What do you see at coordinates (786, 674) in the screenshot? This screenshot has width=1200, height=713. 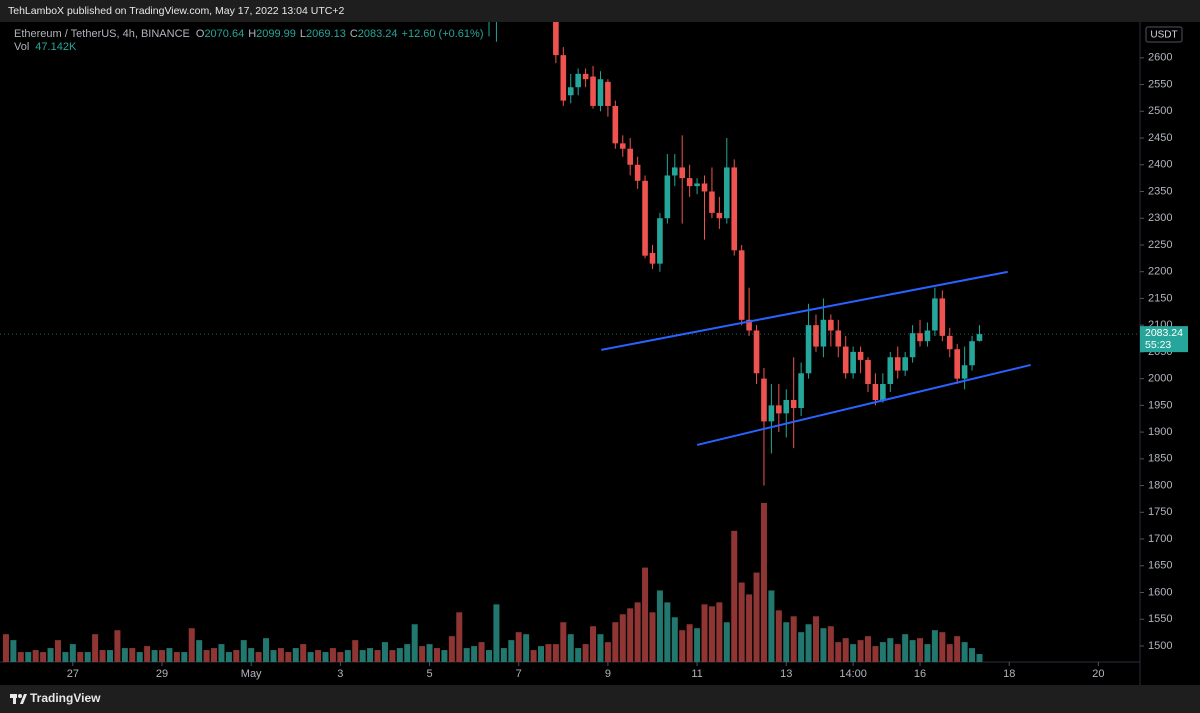 I see `x-tick-label: 13` at bounding box center [786, 674].